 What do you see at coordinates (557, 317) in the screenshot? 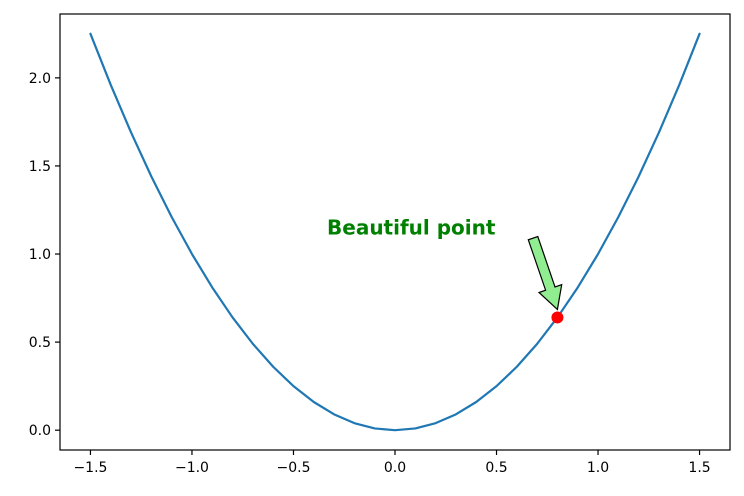
I see `highlight-point` at bounding box center [557, 317].